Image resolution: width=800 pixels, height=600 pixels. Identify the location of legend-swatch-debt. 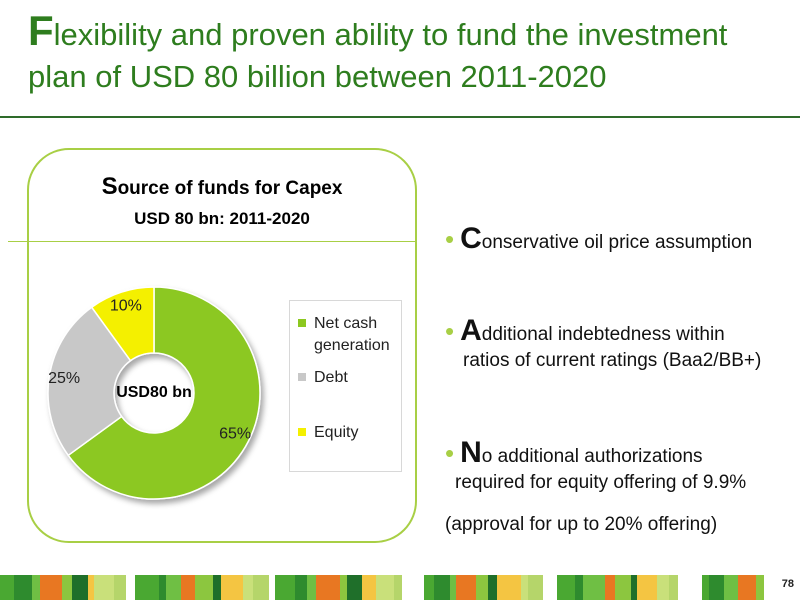
(302, 377).